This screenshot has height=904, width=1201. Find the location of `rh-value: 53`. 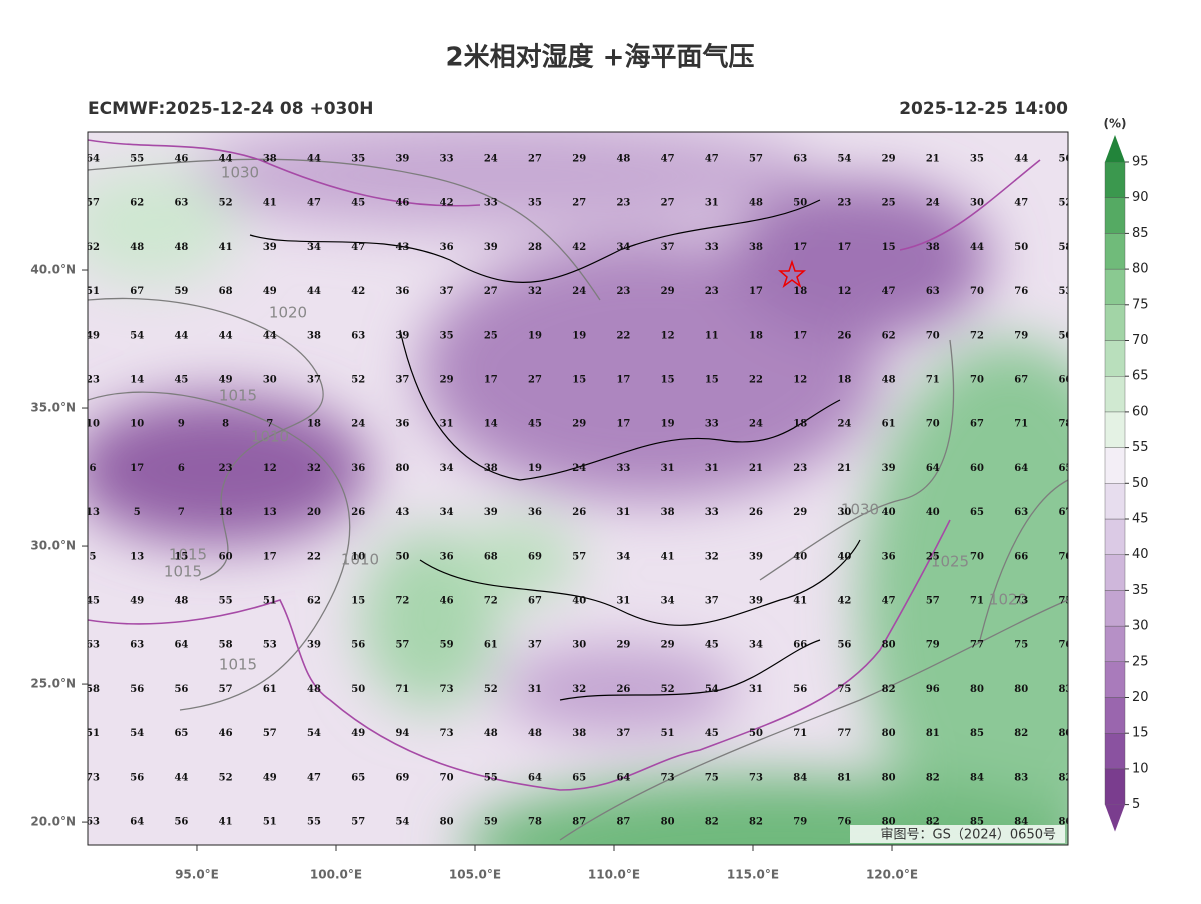

rh-value: 53 is located at coordinates (270, 645).